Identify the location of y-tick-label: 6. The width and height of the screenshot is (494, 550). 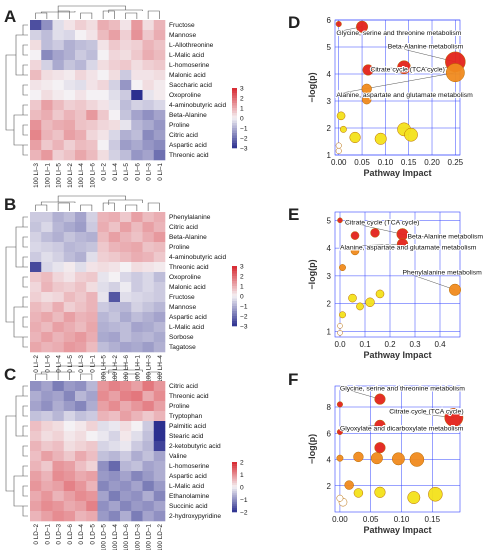
(329, 433).